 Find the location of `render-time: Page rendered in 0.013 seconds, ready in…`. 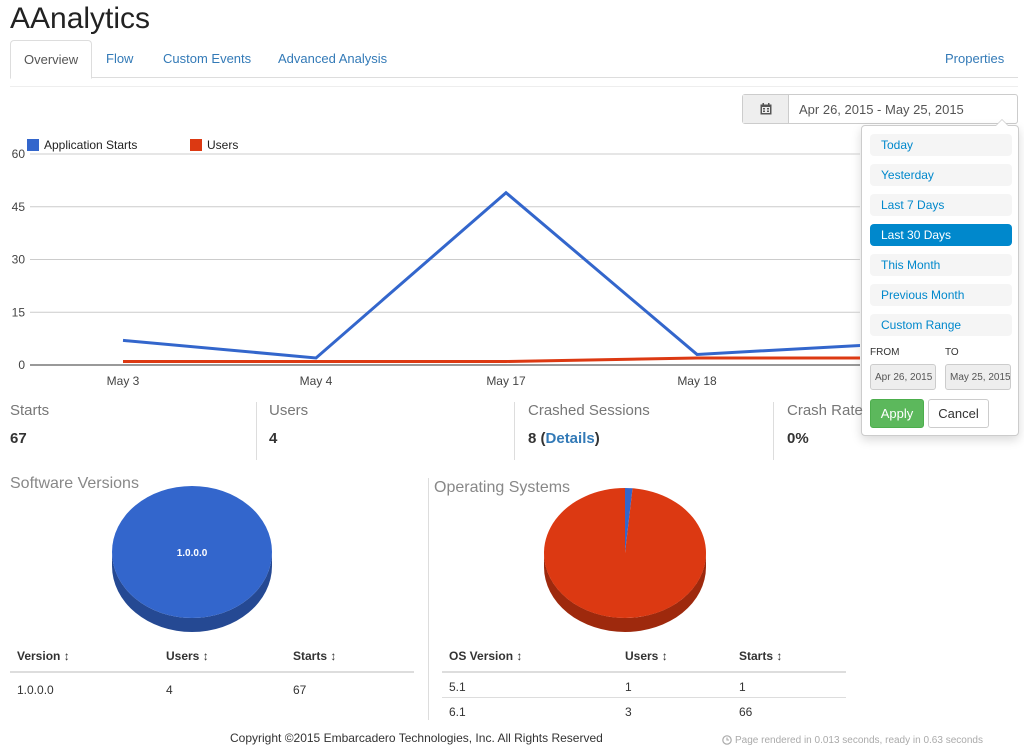

render-time: Page rendered in 0.013 seconds, ready in… is located at coordinates (852, 740).